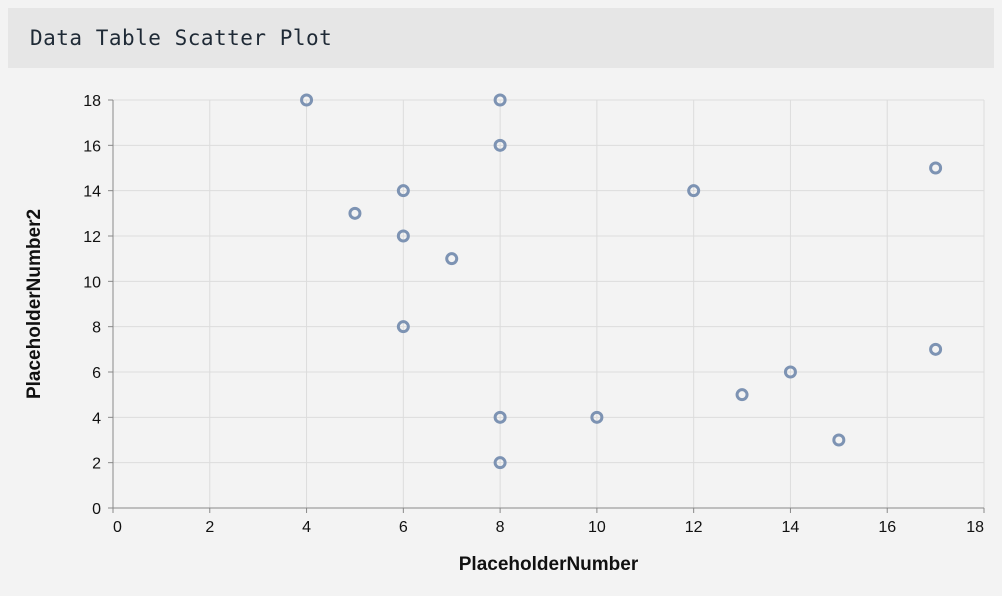 The image size is (1002, 596). What do you see at coordinates (549, 564) in the screenshot?
I see `x-axis-title: PlaceholderNumber` at bounding box center [549, 564].